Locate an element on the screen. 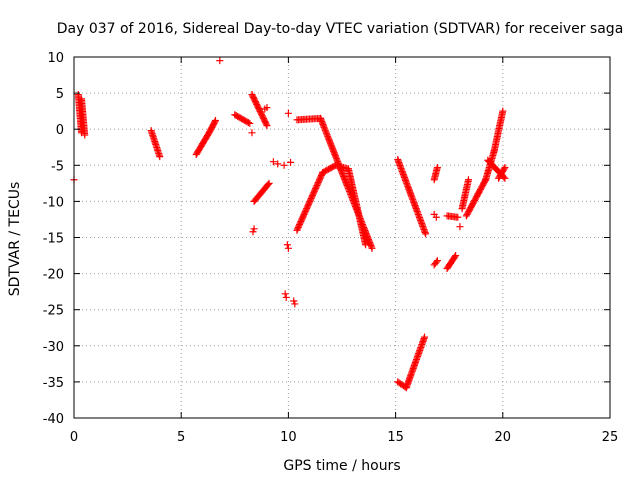 The image size is (640, 480). y-tick-label: -25 is located at coordinates (53, 311).